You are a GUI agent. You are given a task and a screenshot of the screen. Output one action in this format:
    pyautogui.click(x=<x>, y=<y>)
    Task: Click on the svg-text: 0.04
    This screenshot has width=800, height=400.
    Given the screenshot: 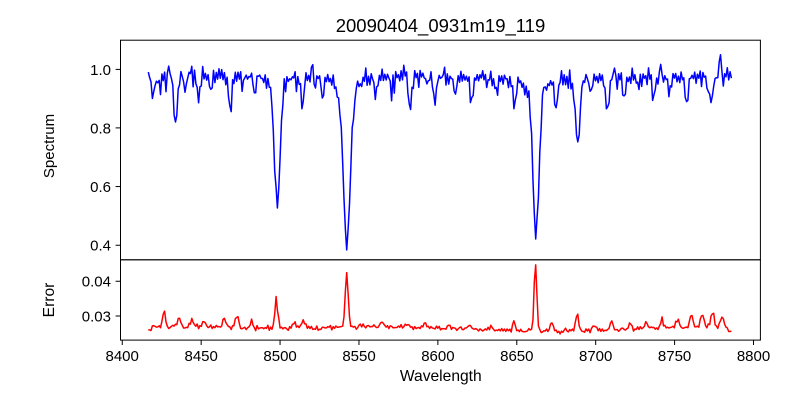 What is the action you would take?
    pyautogui.click(x=96, y=282)
    